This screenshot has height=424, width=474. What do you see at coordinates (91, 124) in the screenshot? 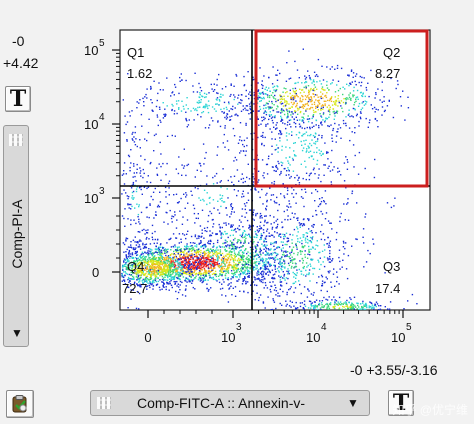
I see `y-tick-label-2: 10` at bounding box center [91, 124].